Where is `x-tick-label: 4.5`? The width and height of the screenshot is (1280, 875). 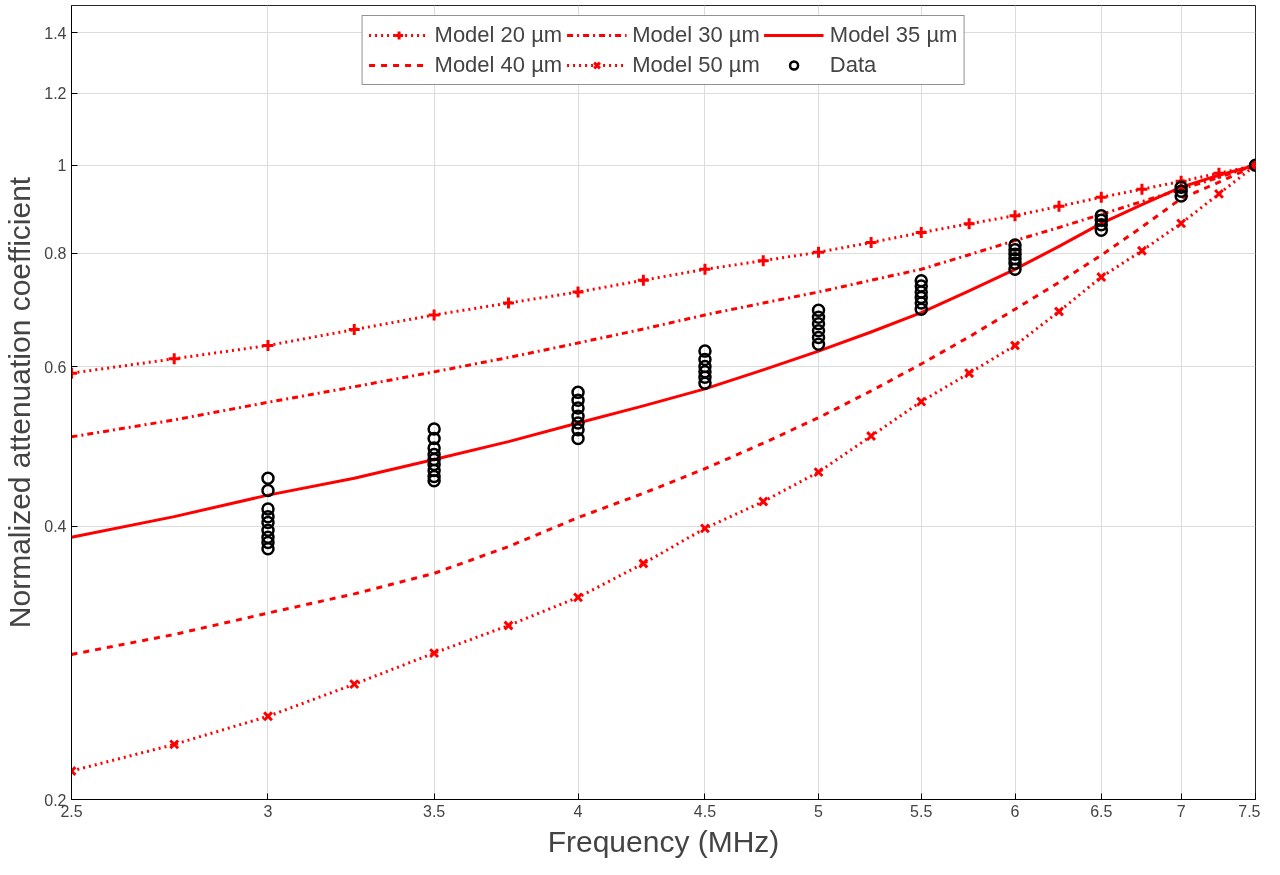 x-tick-label: 4.5 is located at coordinates (705, 811).